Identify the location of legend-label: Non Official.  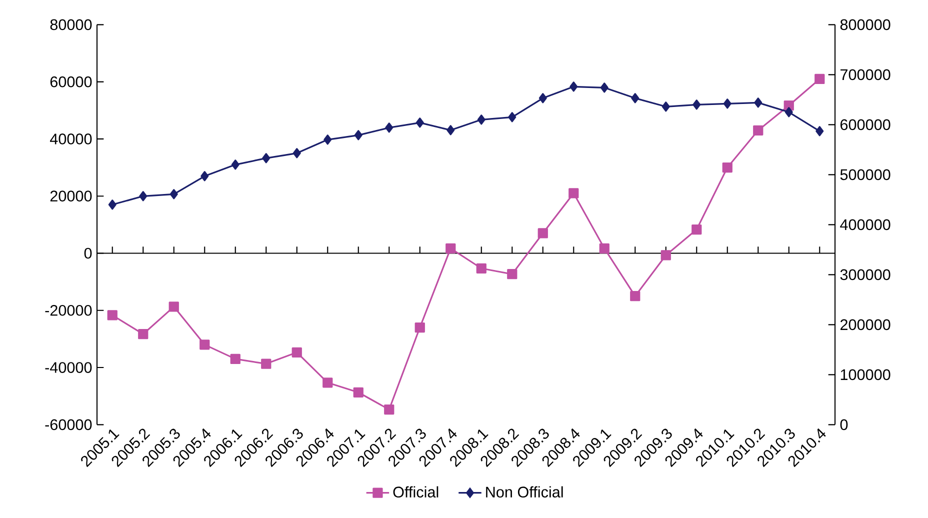
(524, 492).